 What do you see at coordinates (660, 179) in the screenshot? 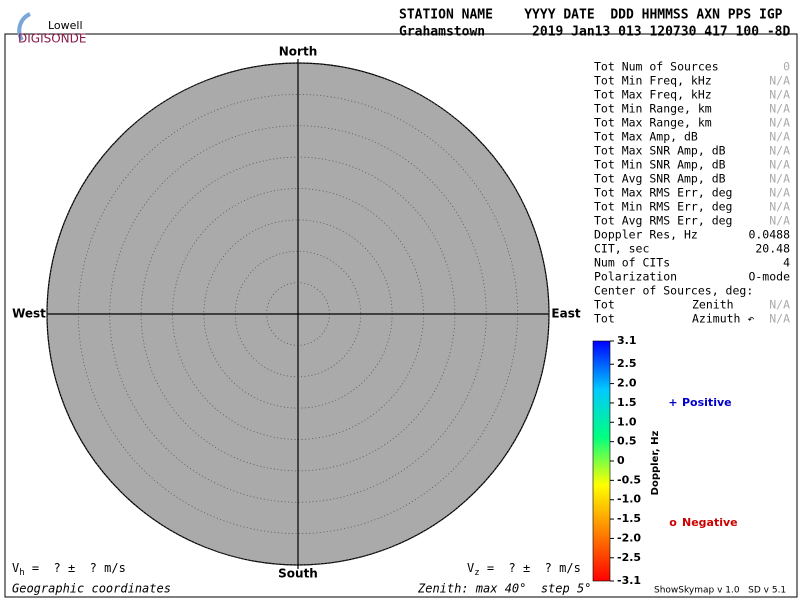
I see `stat-label: Tot Avg SNR Amp, dB` at bounding box center [660, 179].